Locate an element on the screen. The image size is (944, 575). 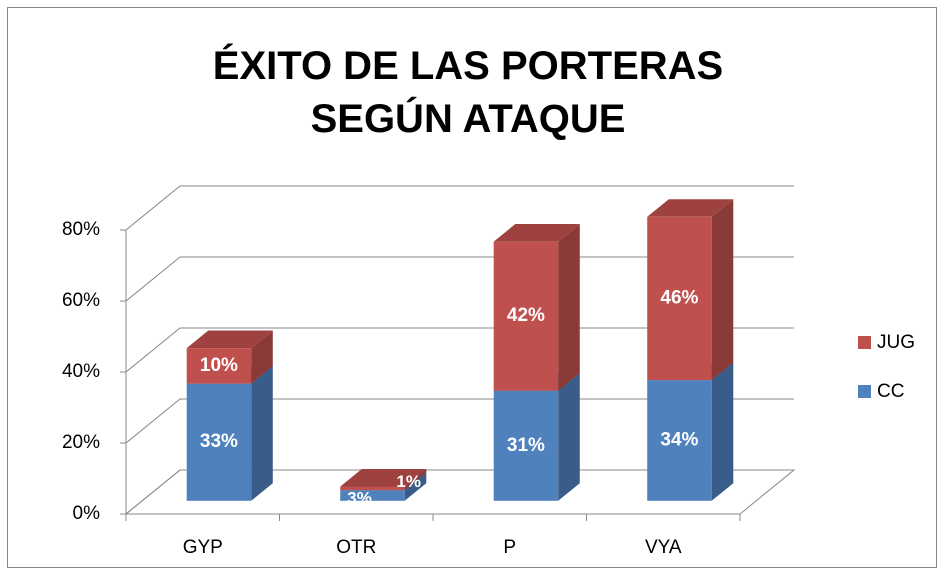
title-box: ÉXITO DE LAS PORTERAS SEGÚN ATAQUE is located at coordinates (468, 92).